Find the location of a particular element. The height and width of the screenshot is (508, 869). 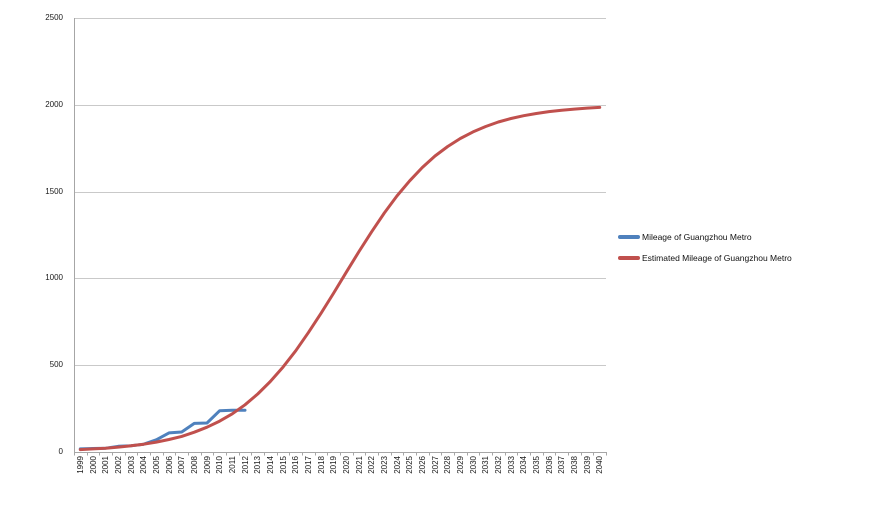

x-axis-tick-label: 2022 is located at coordinates (372, 465).